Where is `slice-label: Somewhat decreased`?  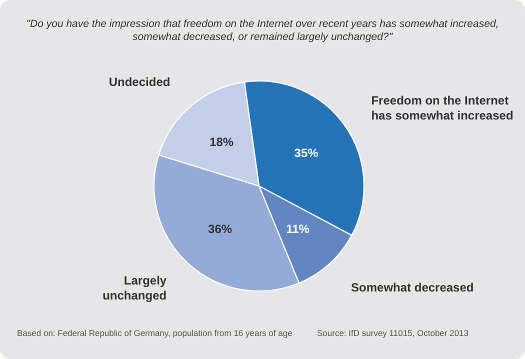
slice-label: Somewhat decreased is located at coordinates (412, 287).